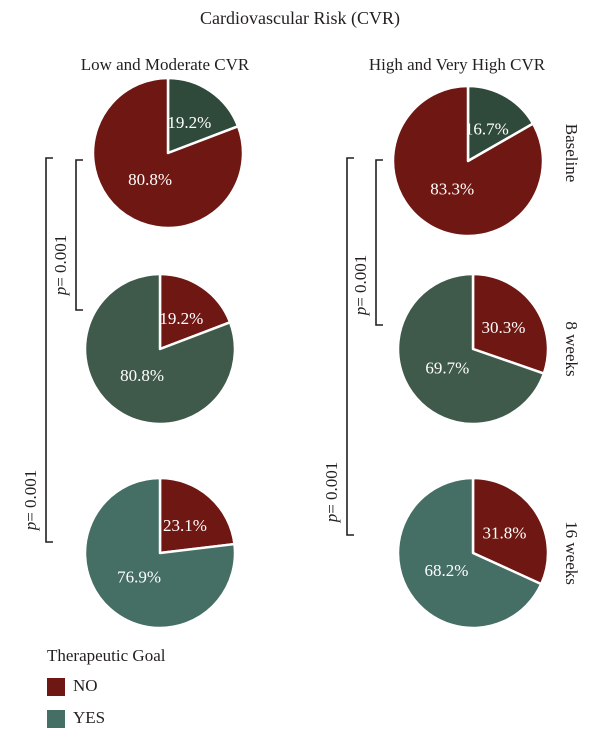 The width and height of the screenshot is (600, 746). Describe the element at coordinates (189, 122) in the screenshot. I see `pie-slice-label-yes: 19.2%` at that location.